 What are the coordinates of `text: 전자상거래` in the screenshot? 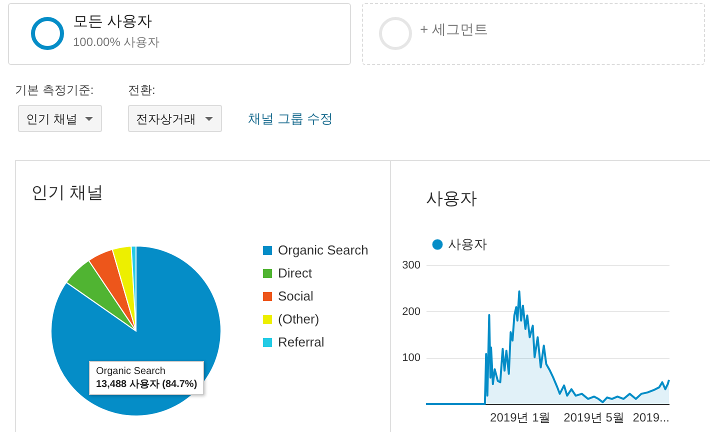 It's located at (166, 119).